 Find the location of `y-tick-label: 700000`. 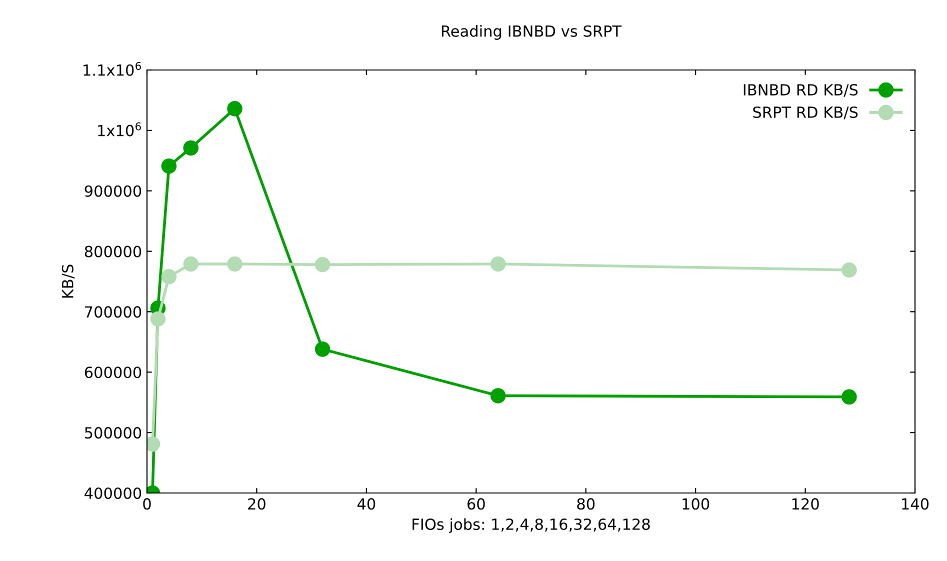

y-tick-label: 700000 is located at coordinates (113, 312).